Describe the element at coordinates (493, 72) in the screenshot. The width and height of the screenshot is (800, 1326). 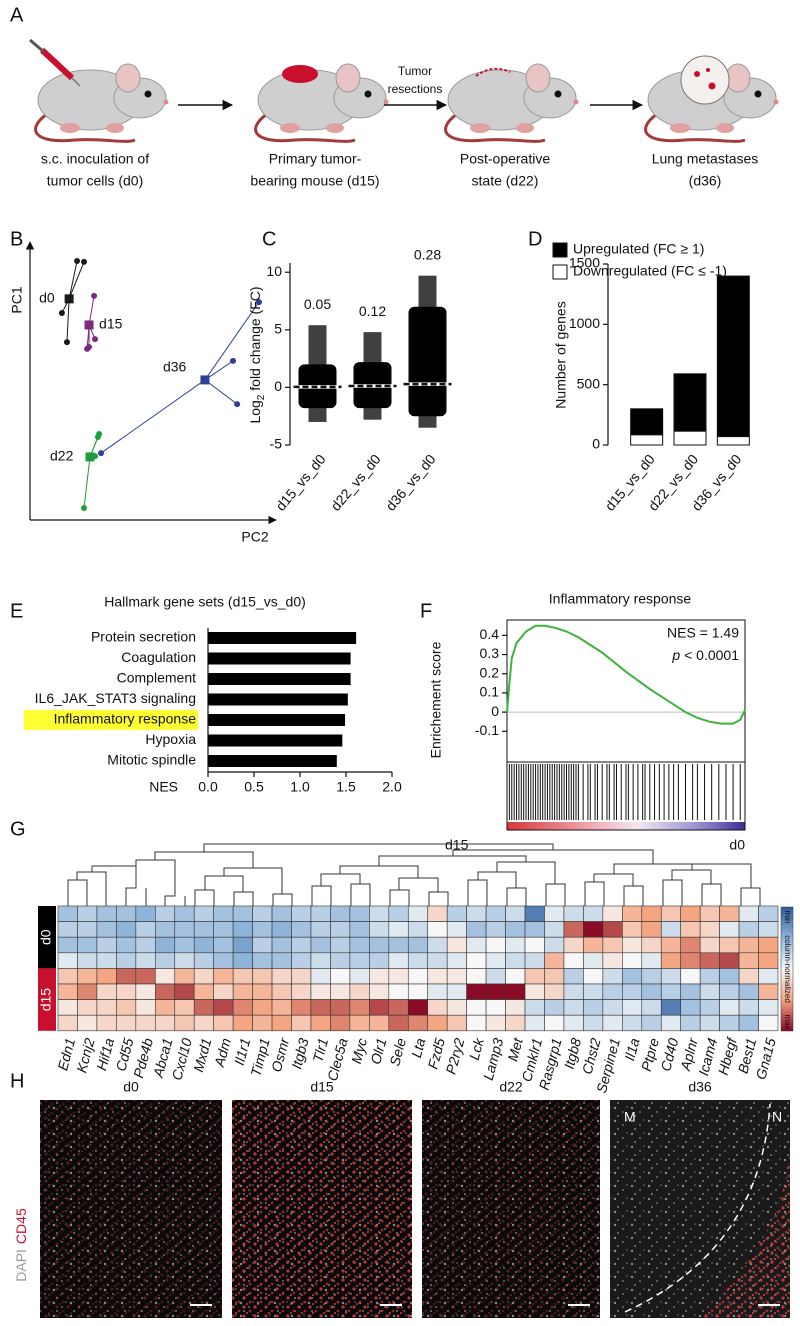
I see `suture-icon` at that location.